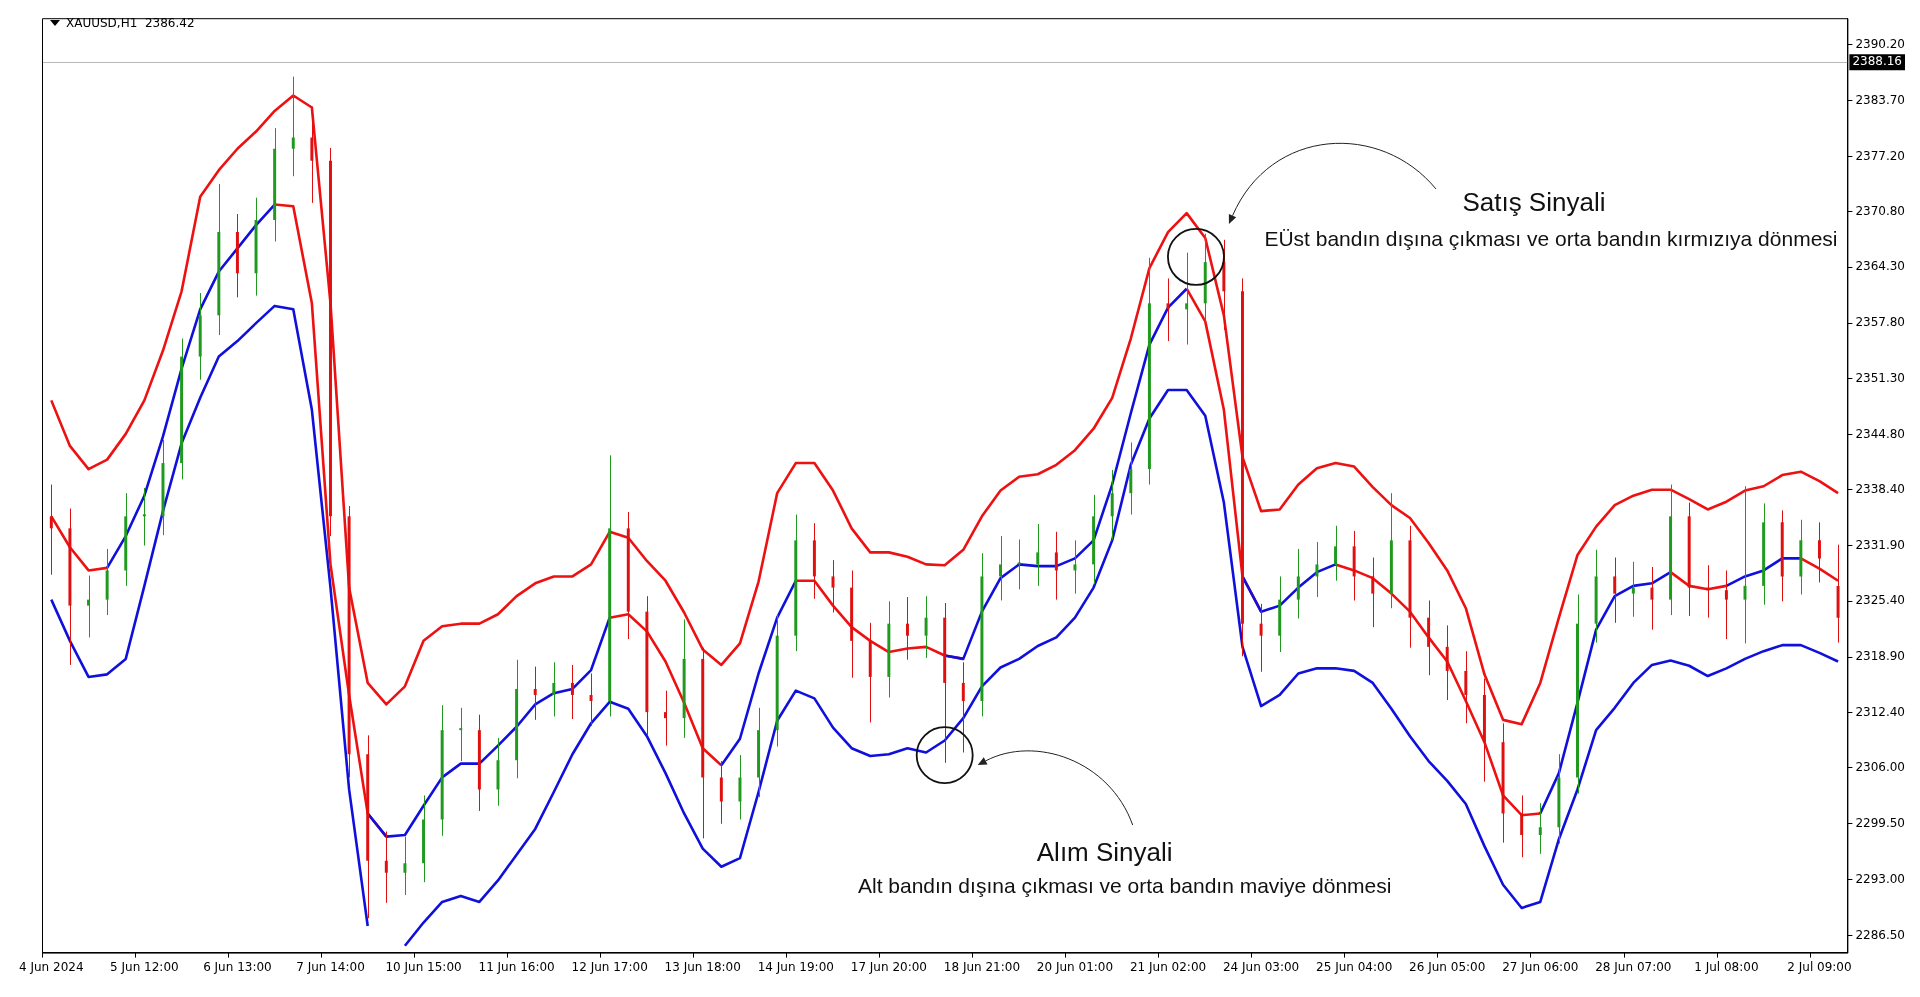 The height and width of the screenshot is (997, 1920). Describe the element at coordinates (1880, 878) in the screenshot. I see `y-tick-label: 2293.00` at that location.